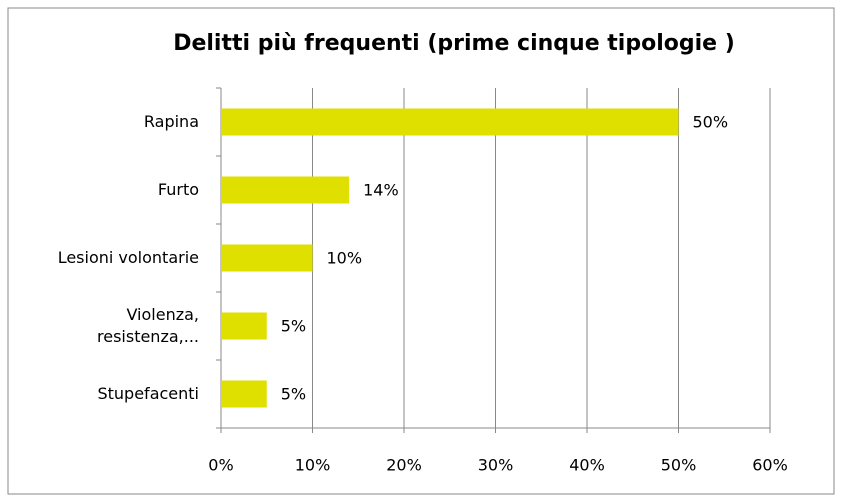 The width and height of the screenshot is (842, 504). I want to click on data-label: 10%, so click(345, 258).